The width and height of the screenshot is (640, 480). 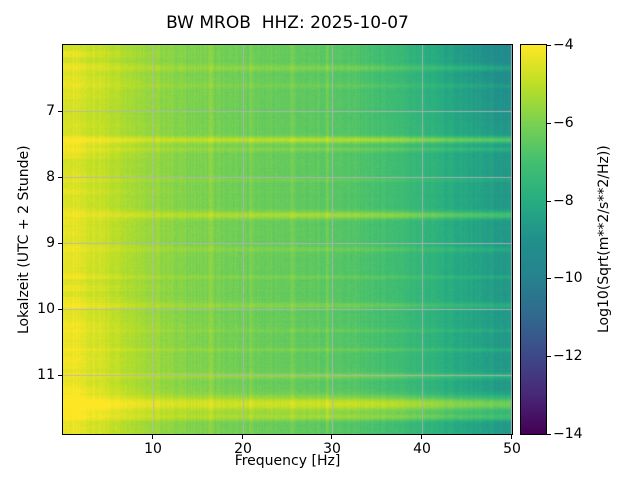 I want to click on colorbar-tick-label: −8, so click(x=563, y=201).